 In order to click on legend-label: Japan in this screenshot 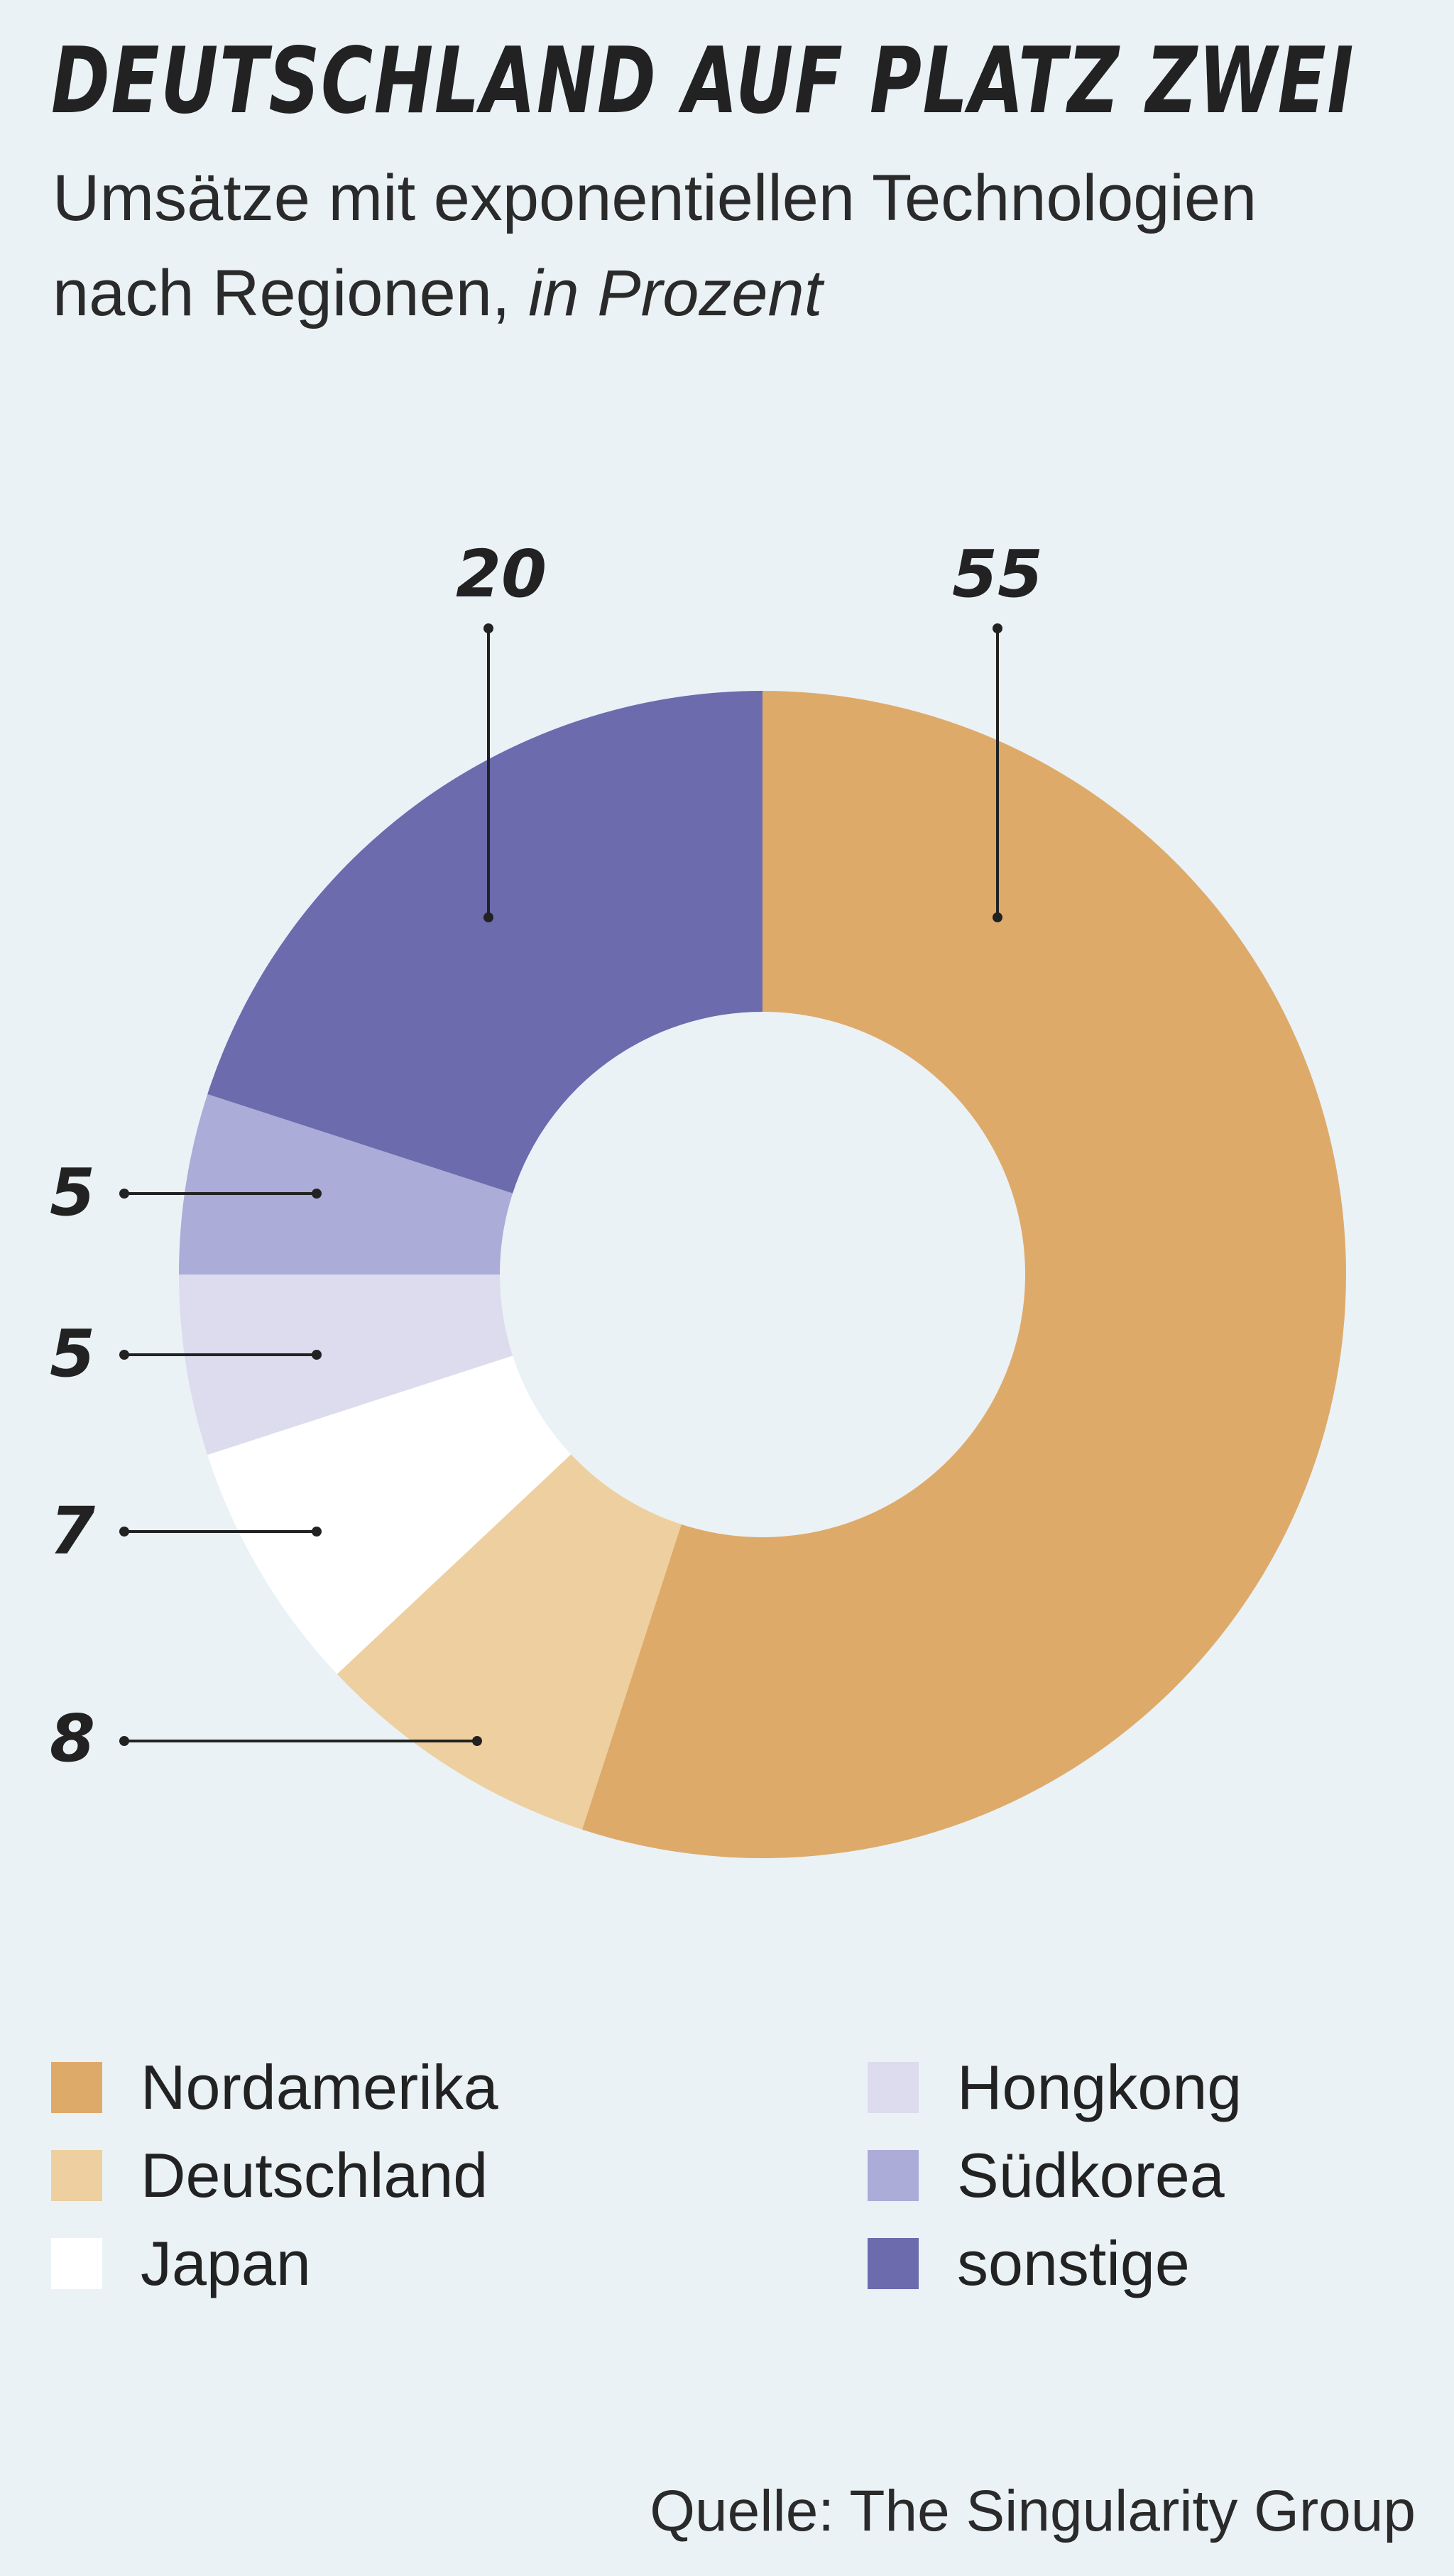, I will do `click(226, 2263)`.